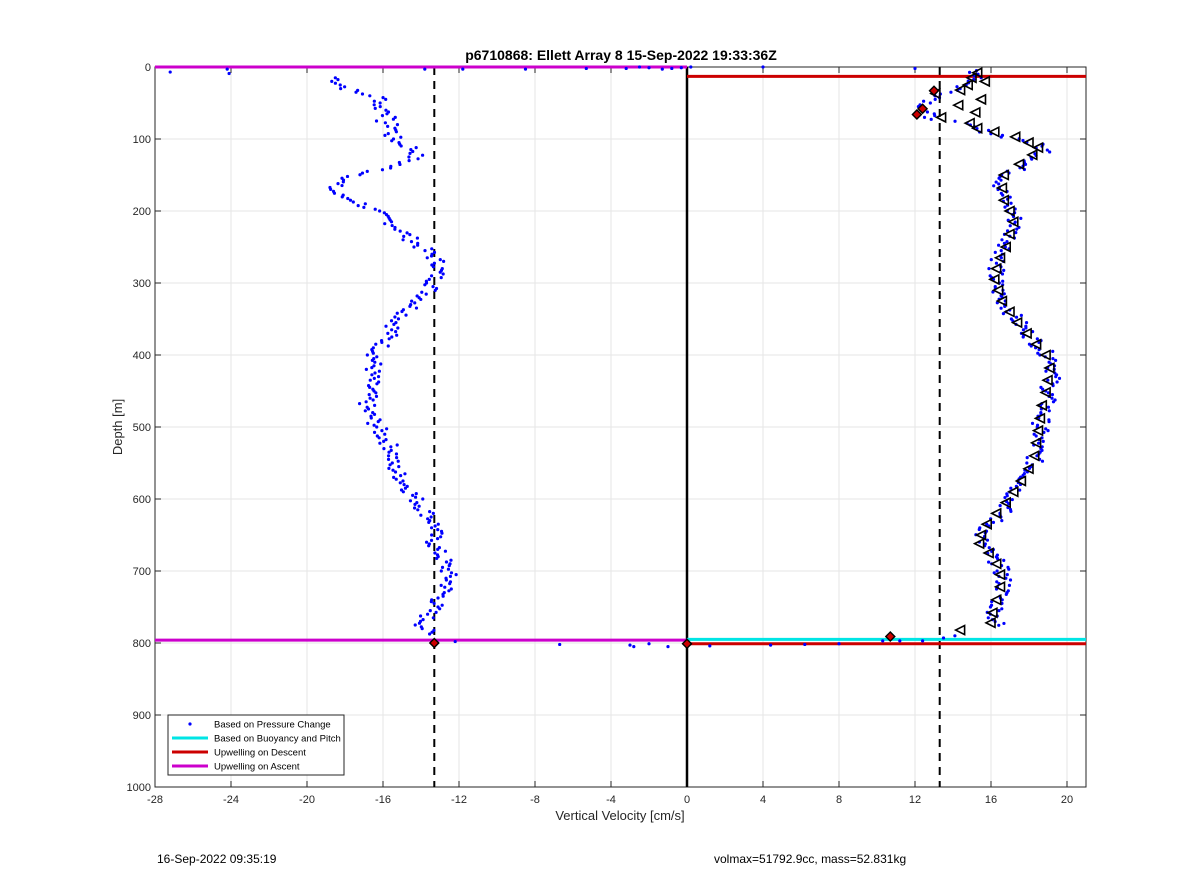 Image resolution: width=1200 pixels, height=885 pixels. I want to click on y-tick-label: 200, so click(142, 212).